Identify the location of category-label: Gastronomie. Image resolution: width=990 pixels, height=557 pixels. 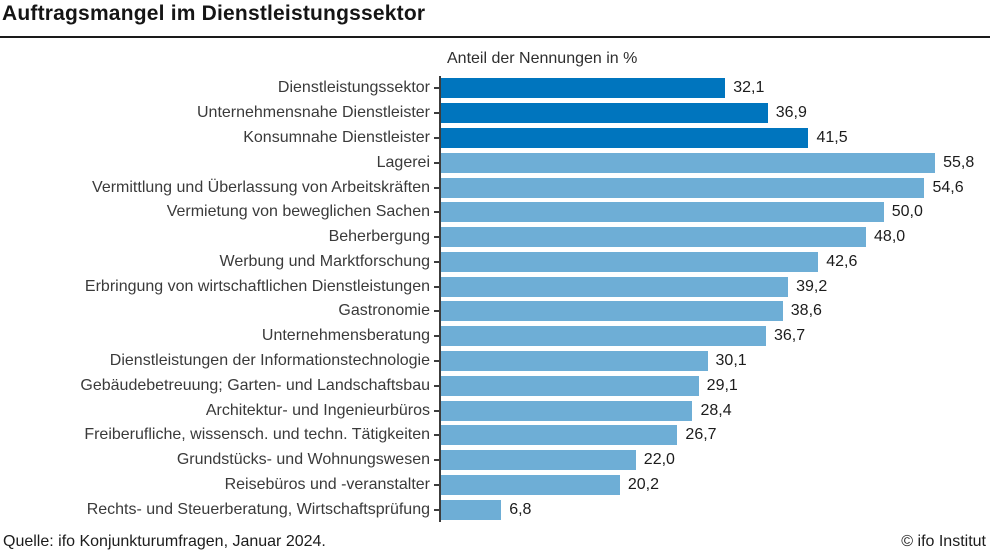
(384, 311).